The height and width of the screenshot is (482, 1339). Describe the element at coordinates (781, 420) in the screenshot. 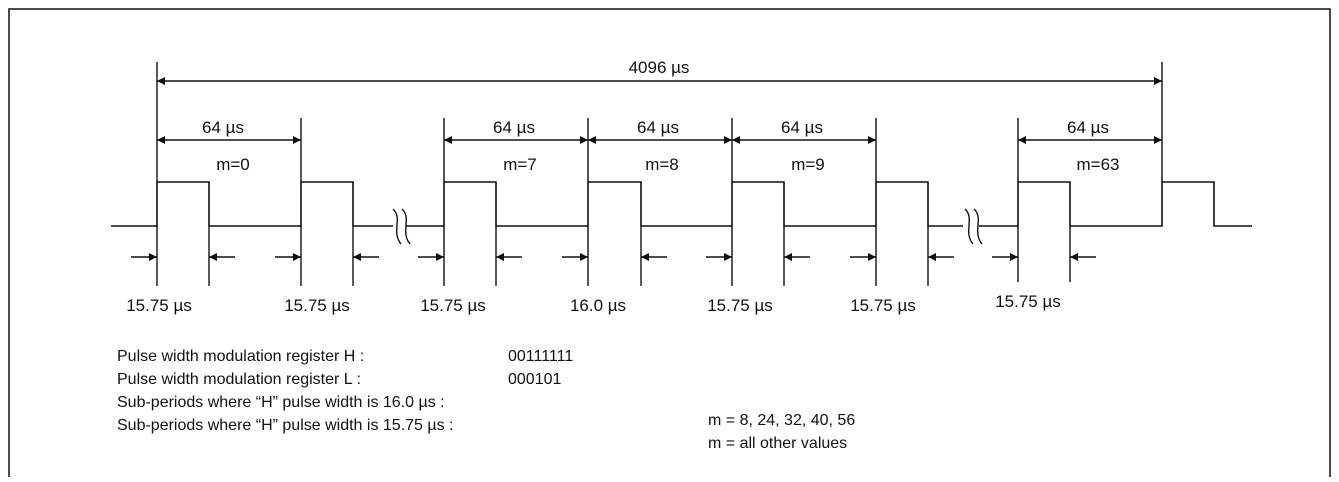

I see `sub-period-16-values: m = 8, 24, 32, 40, 56` at that location.